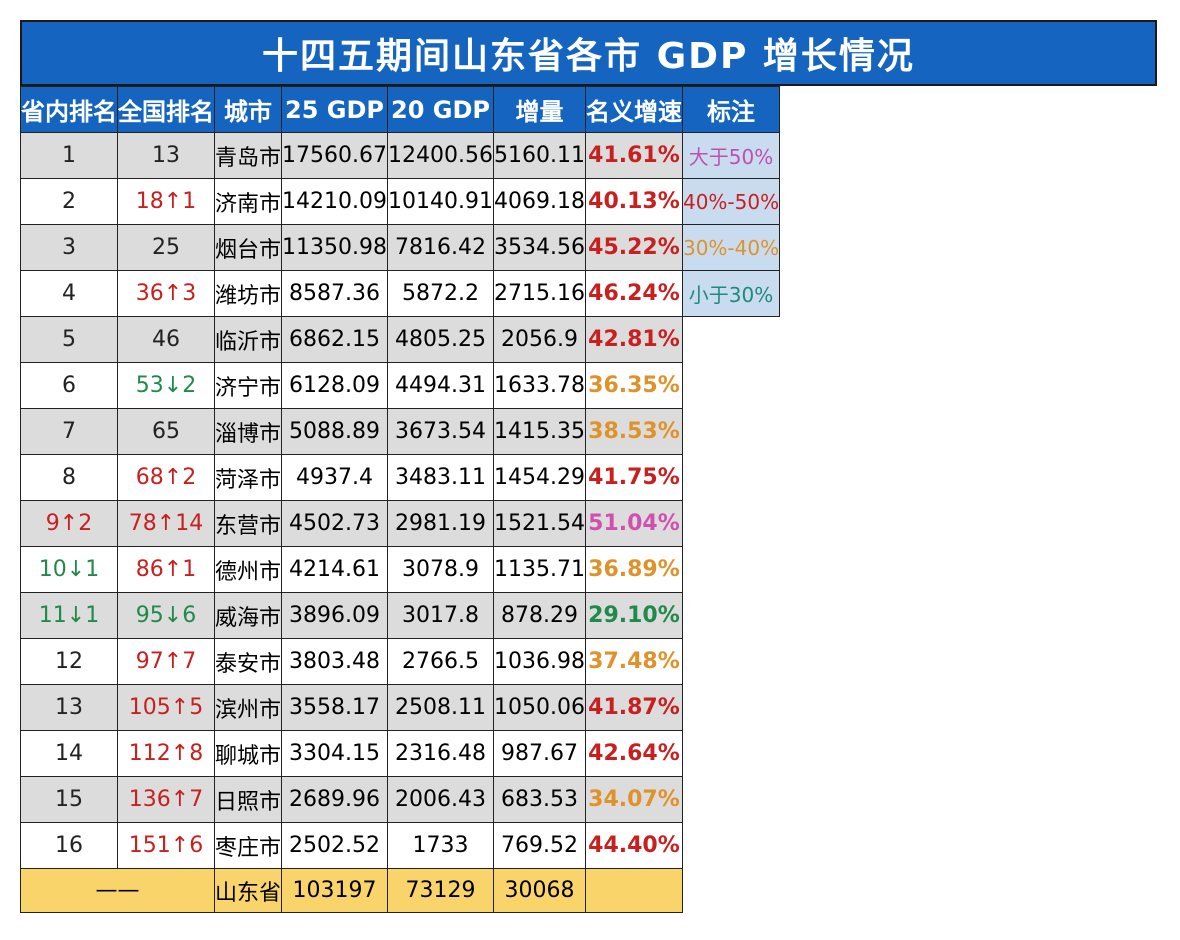 This screenshot has width=1180, height=940. I want to click on gdp-2025: 6862.15, so click(334, 339).